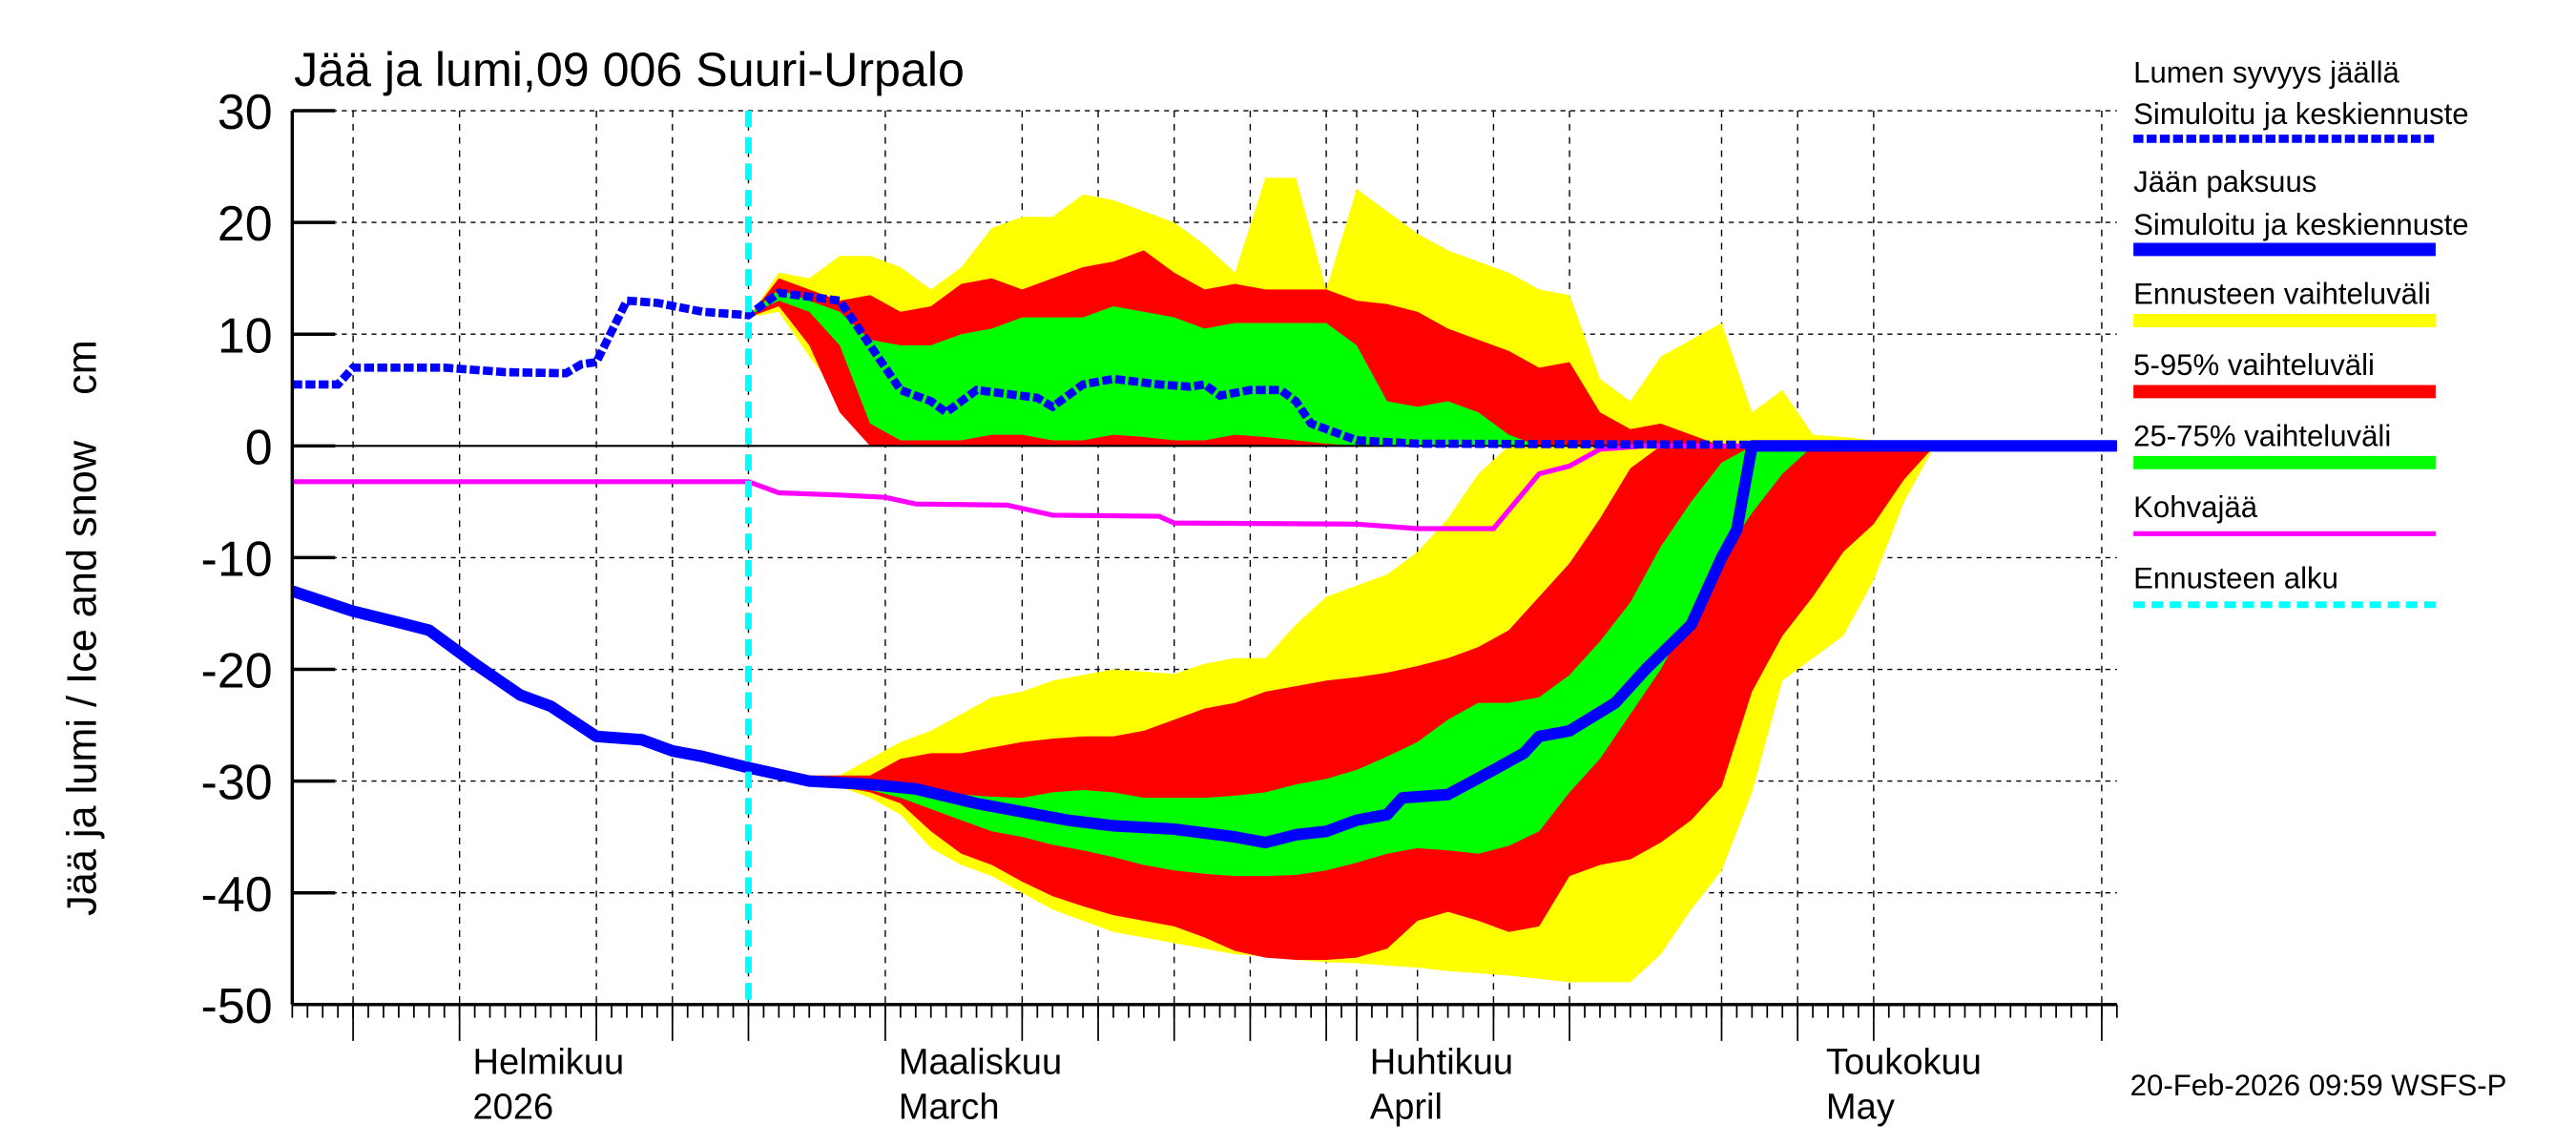 Image resolution: width=2576 pixels, height=1145 pixels. Describe the element at coordinates (1904, 1063) in the screenshot. I see `x-month-label: Toukokuu` at that location.